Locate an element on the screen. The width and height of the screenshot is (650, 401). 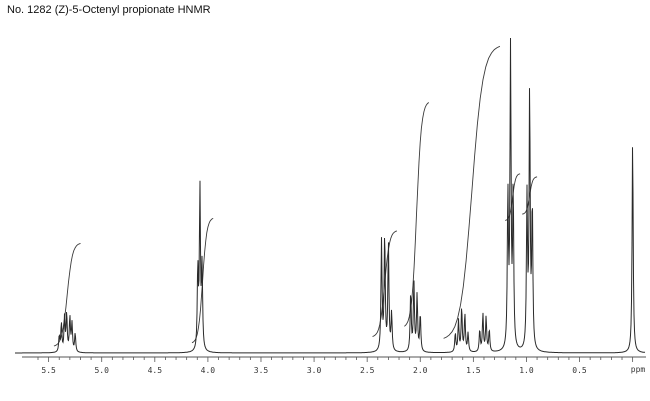
x-tick-label: 0.5 is located at coordinates (579, 370).